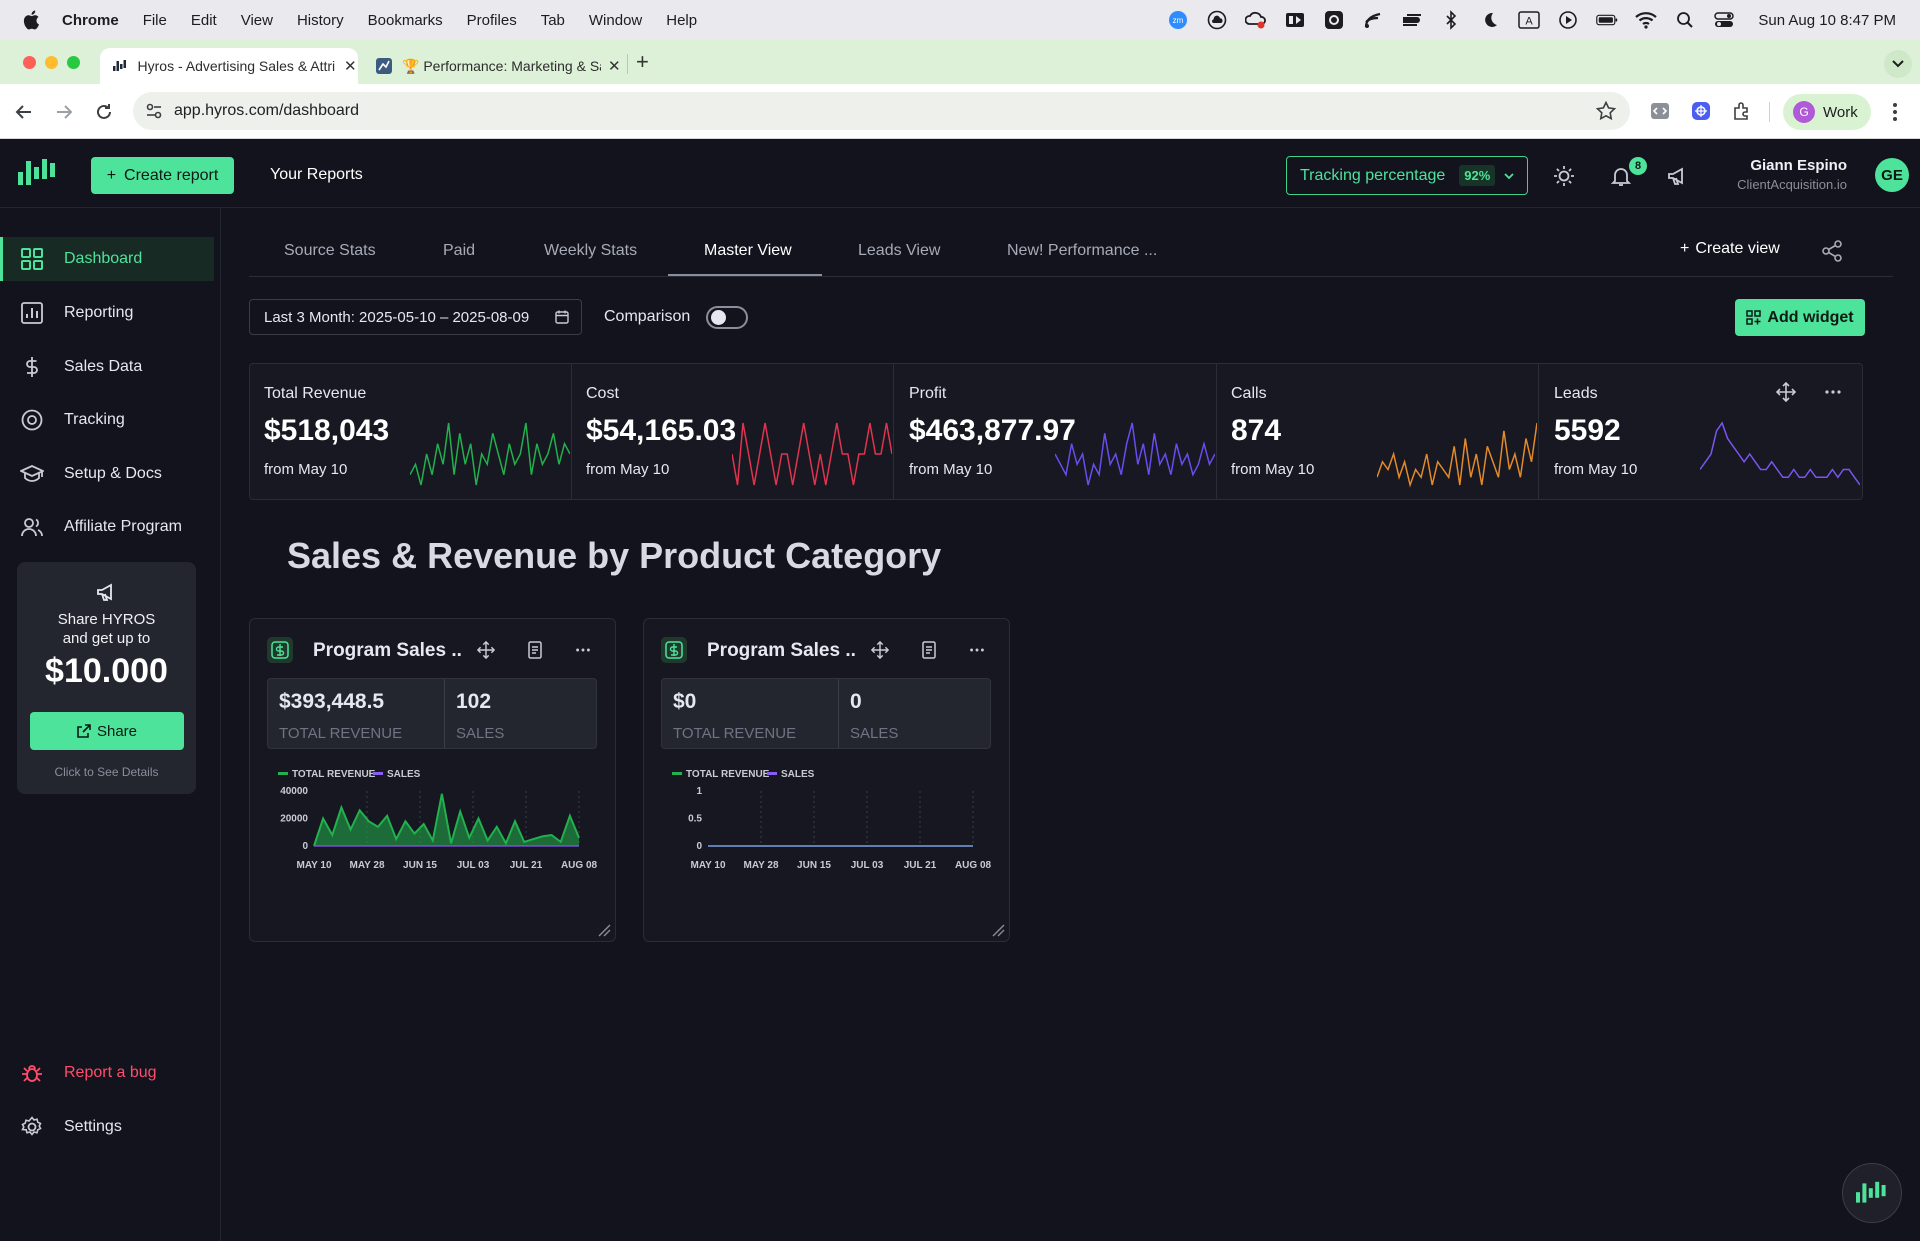 The height and width of the screenshot is (1241, 1920). Describe the element at coordinates (1334, 20) in the screenshot. I see `settings-gear-icon` at that location.